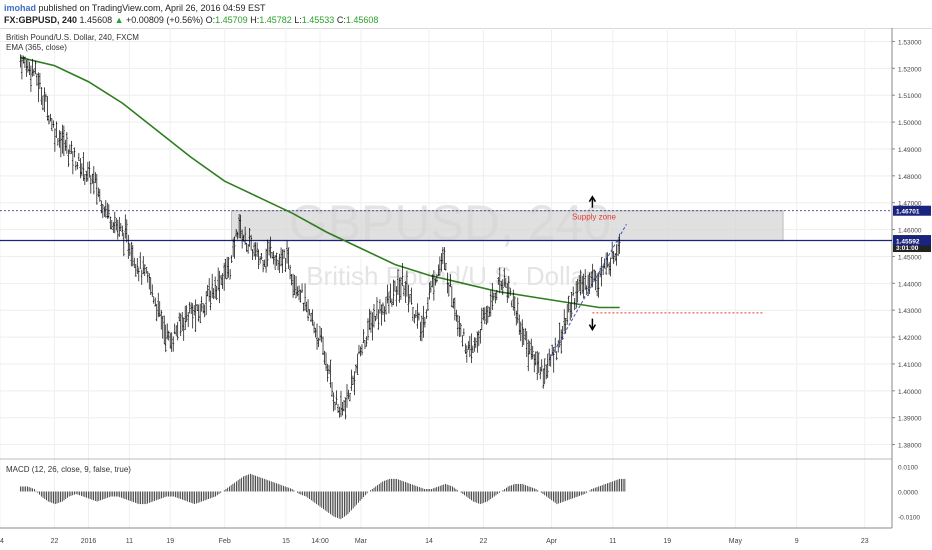 This screenshot has height=550, width=932. What do you see at coordinates (298, 20) in the screenshot?
I see `low-label: L:` at bounding box center [298, 20].